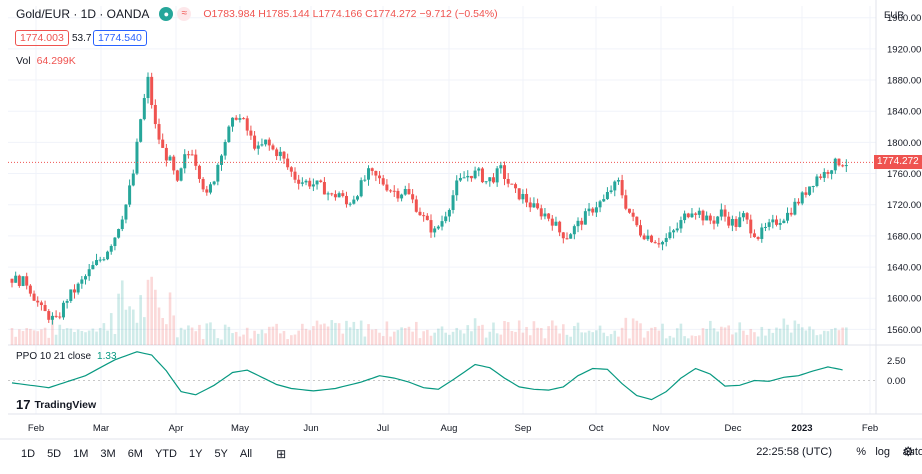  What do you see at coordinates (195, 454) in the screenshot?
I see `timeframe-button: 1Y` at bounding box center [195, 454].